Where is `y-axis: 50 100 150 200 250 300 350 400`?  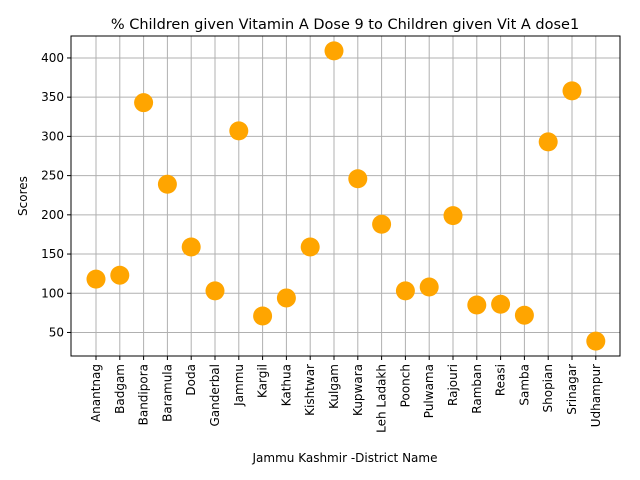
y-axis: 50 100 150 200 250 300 350 400 is located at coordinates (56, 195).